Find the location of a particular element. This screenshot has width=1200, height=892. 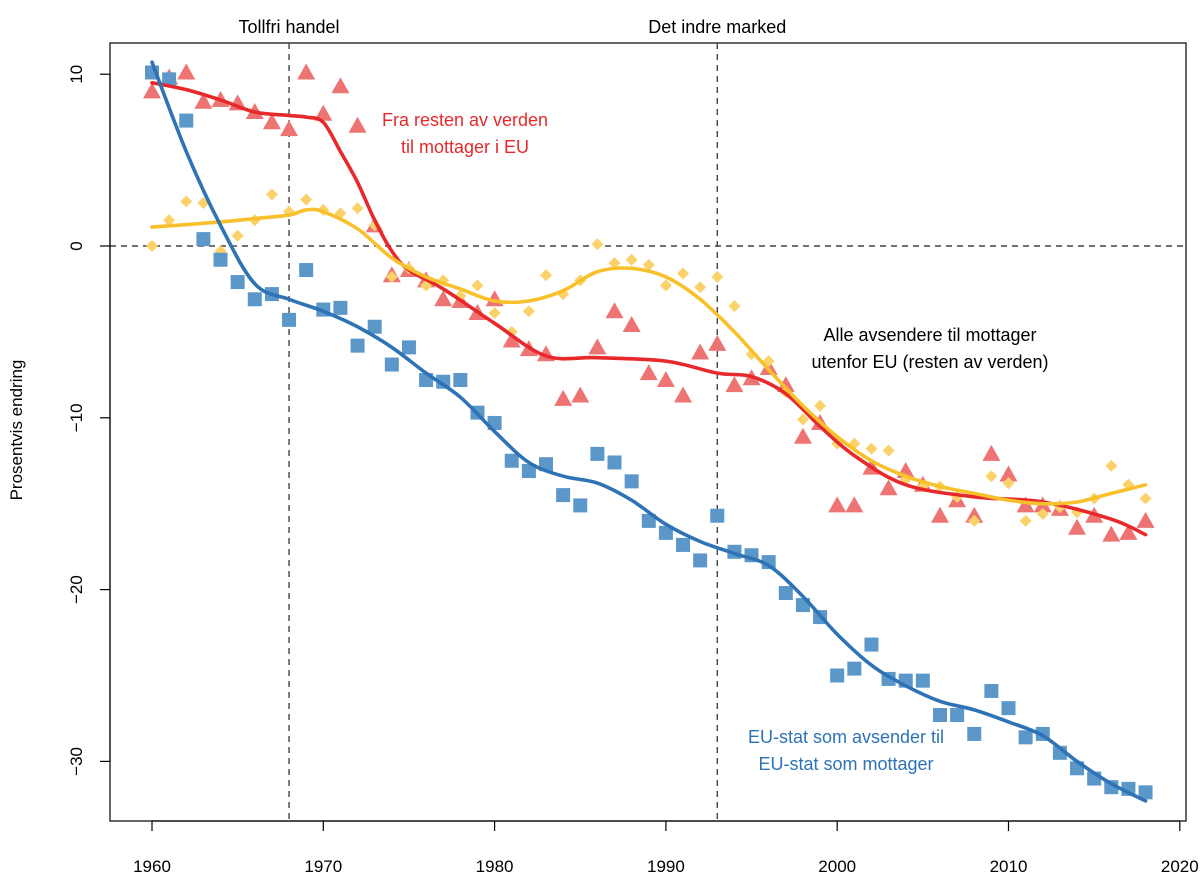

series-2-point-1964 is located at coordinates (220, 259).